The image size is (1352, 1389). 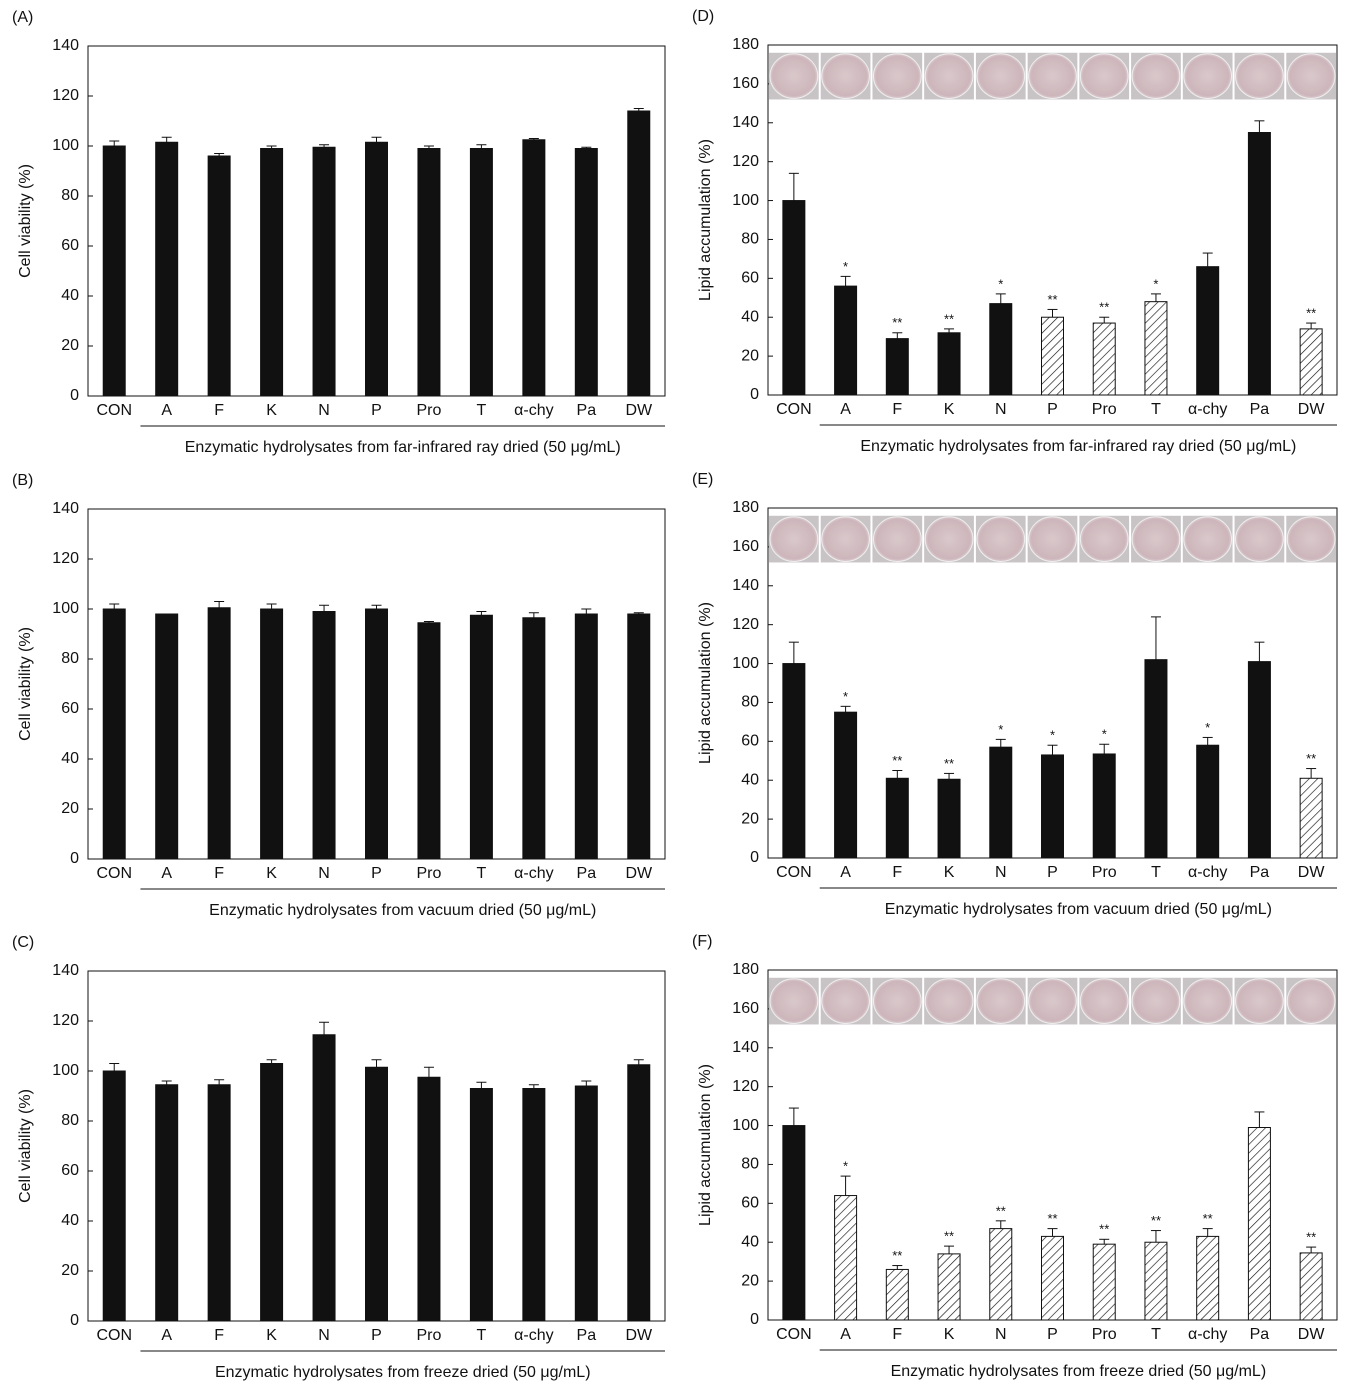 I want to click on x-tick-label: DW, so click(x=1312, y=872).